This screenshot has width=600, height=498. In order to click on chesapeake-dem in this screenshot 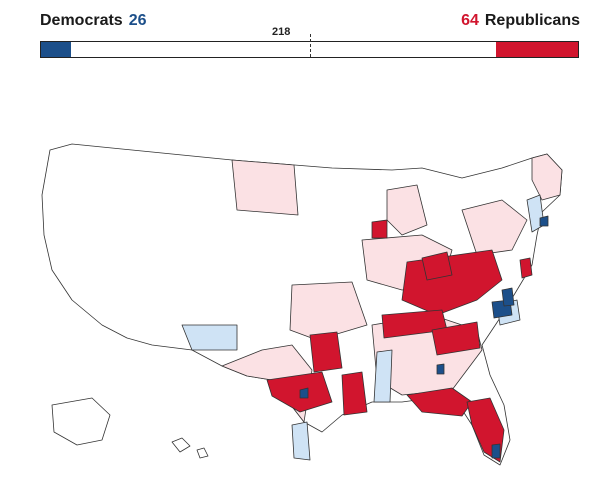, I will do `click(508, 297)`.